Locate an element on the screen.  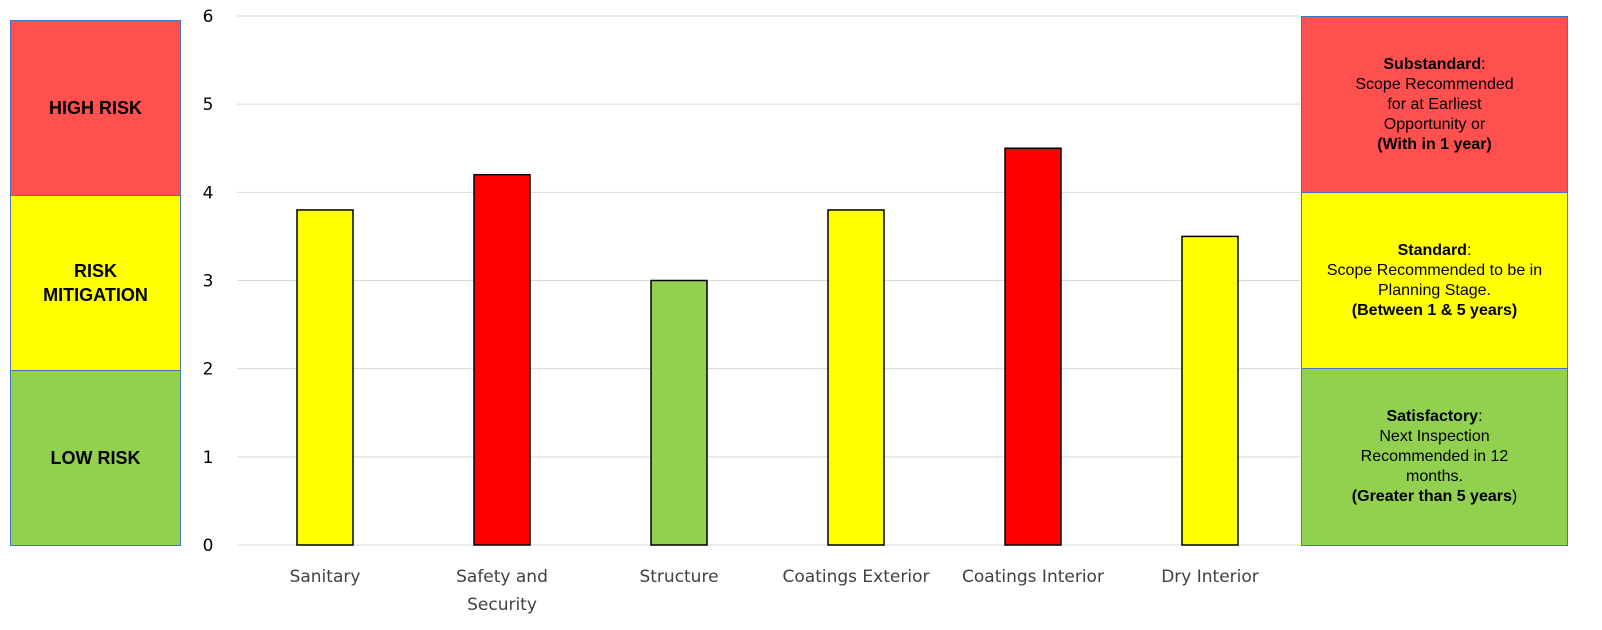
legend-satisfactory-title: Satisfactory is located at coordinates (1432, 416).